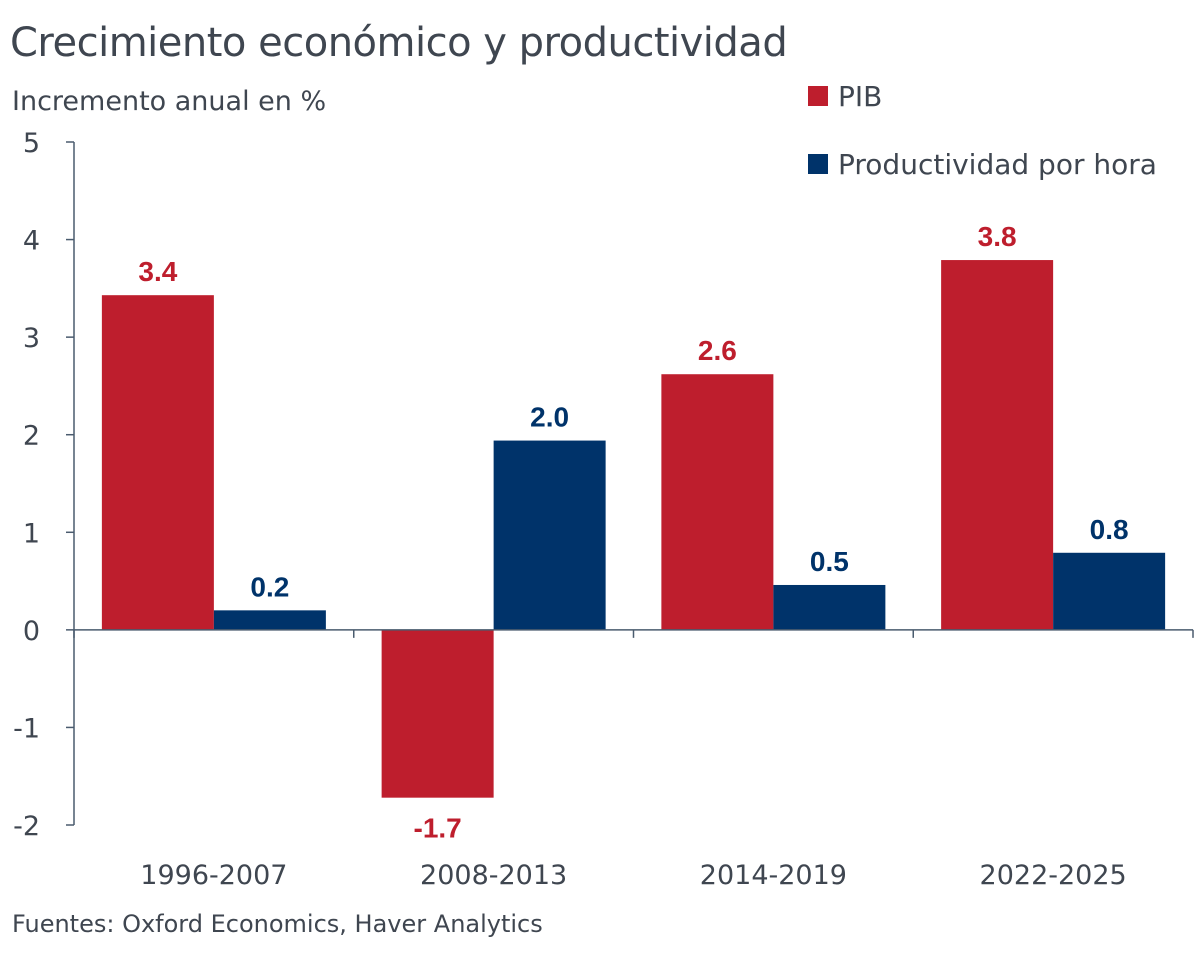 The image size is (1200, 958). What do you see at coordinates (399, 43) in the screenshot?
I see `chart-title: Crecimiento económico y productividad` at bounding box center [399, 43].